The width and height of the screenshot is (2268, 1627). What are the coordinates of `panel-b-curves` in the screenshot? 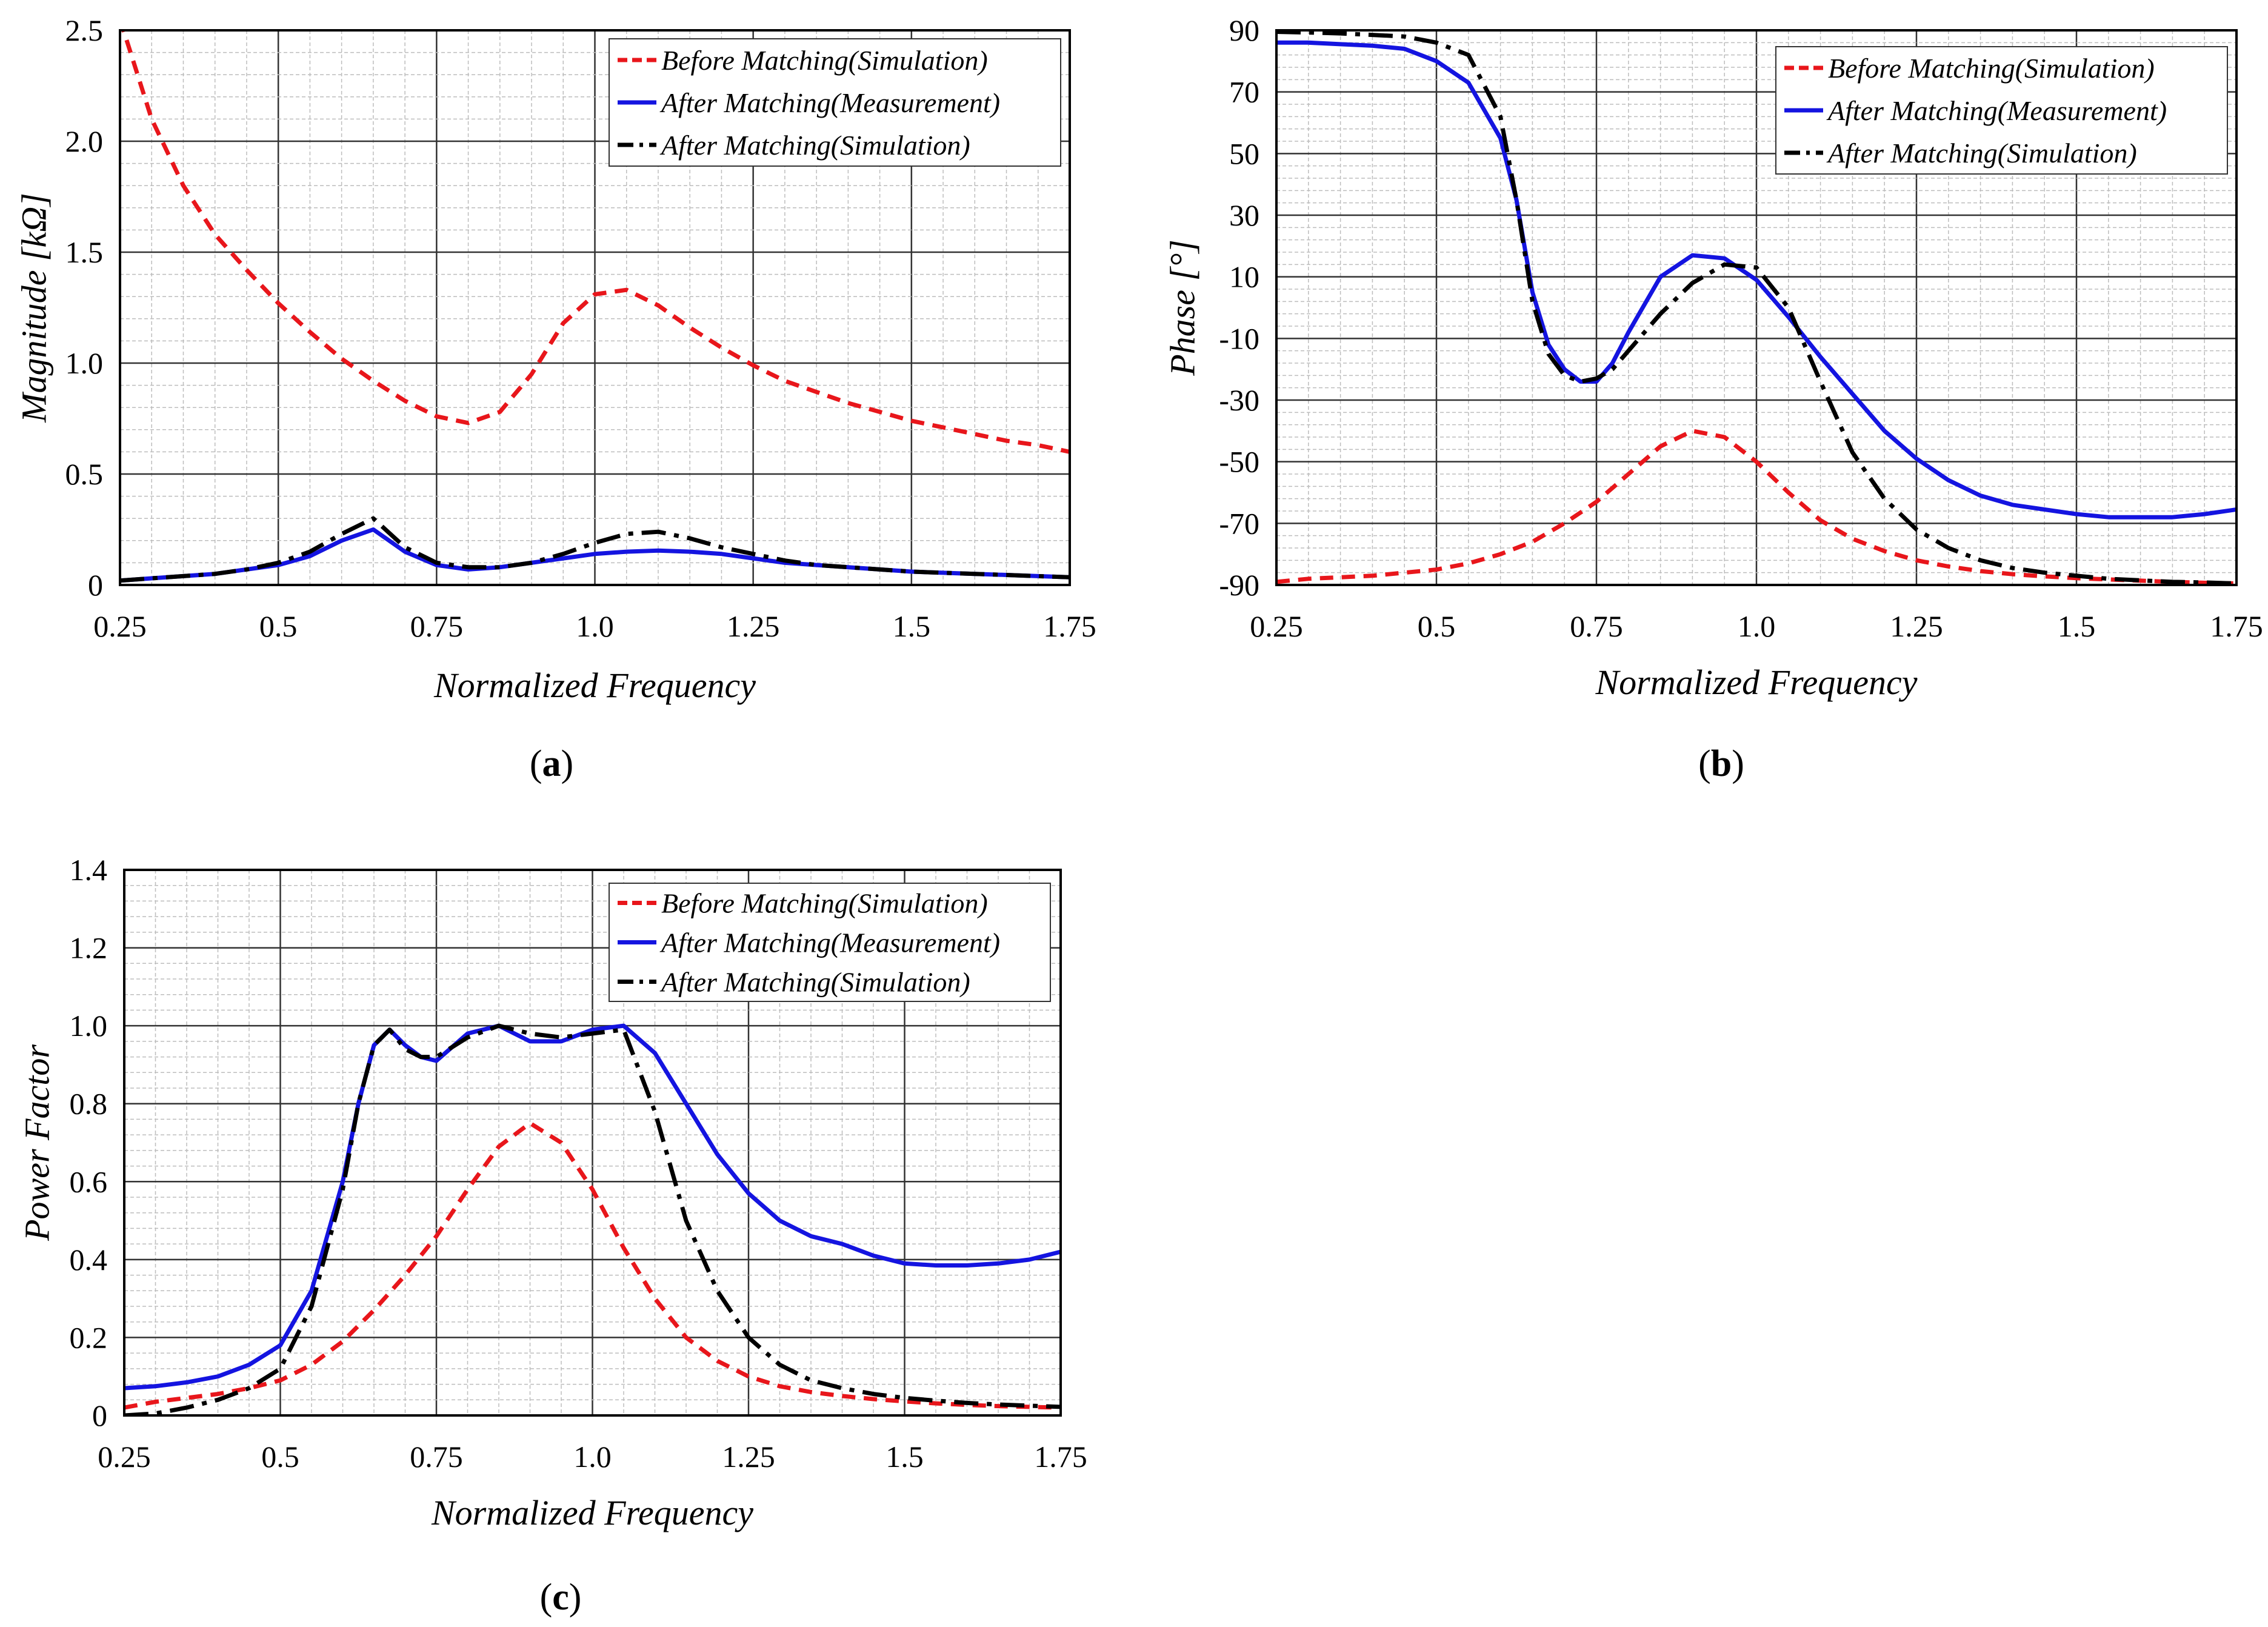 It's located at (1756, 307).